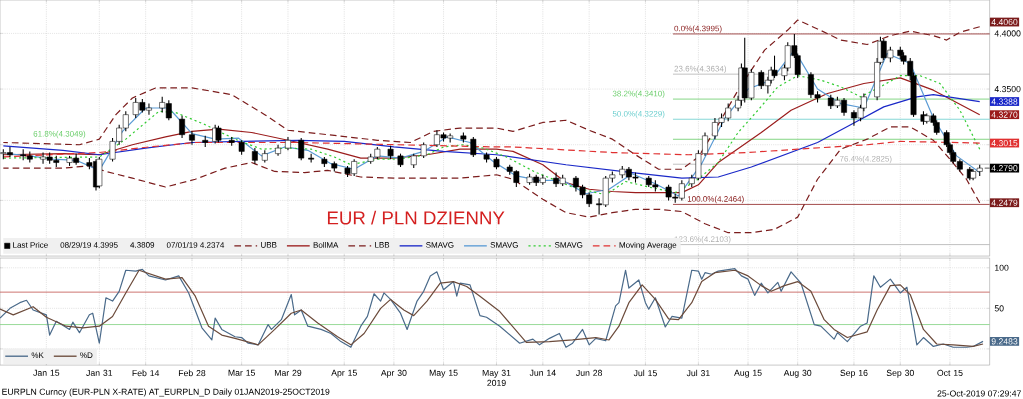  Describe the element at coordinates (542, 372) in the screenshot. I see `x-tick-label: Jun 14` at that location.